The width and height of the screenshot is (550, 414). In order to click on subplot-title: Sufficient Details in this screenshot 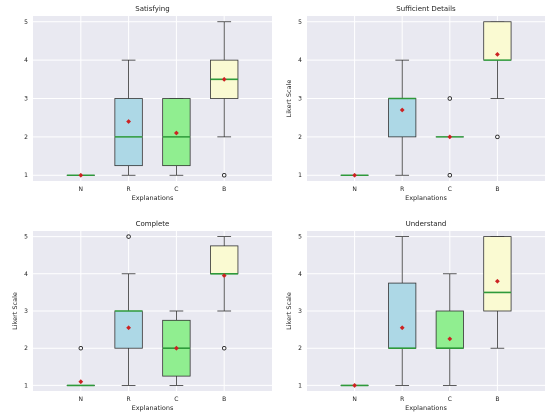, I will do `click(426, 9)`.